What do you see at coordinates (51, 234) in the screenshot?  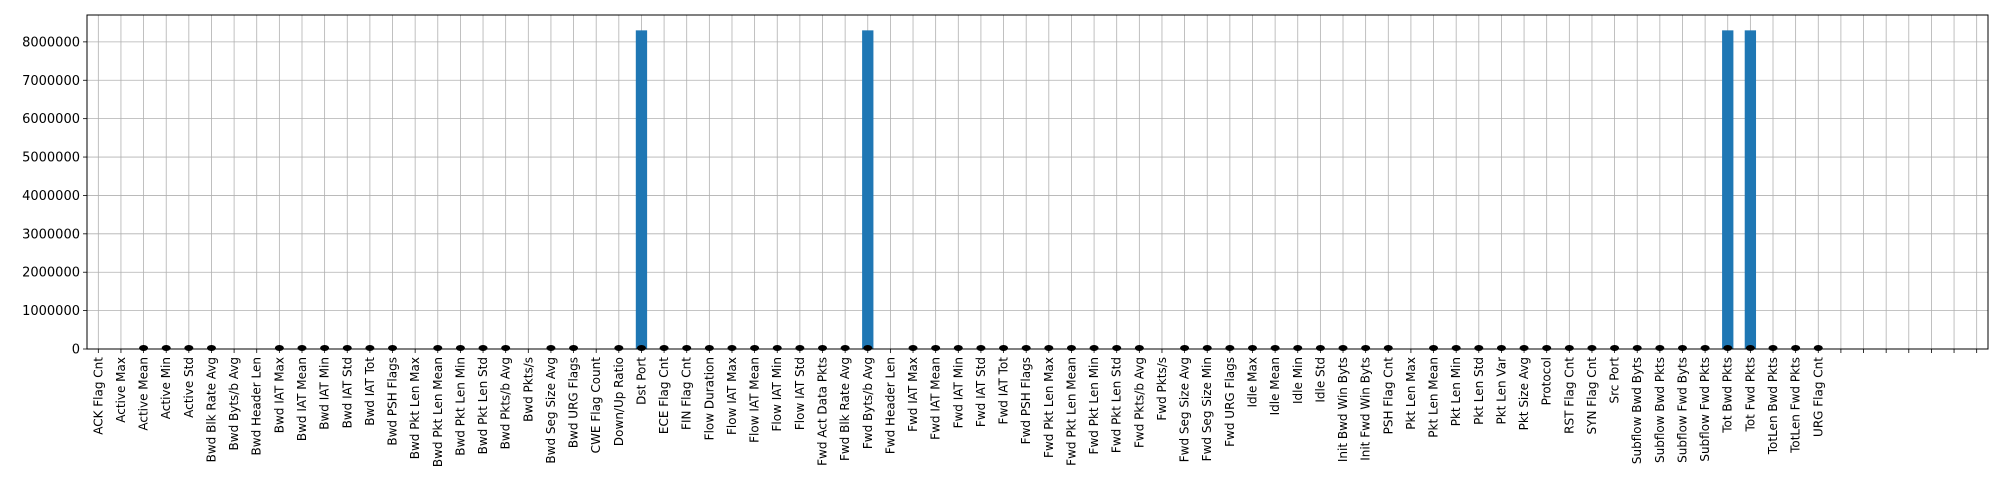 I see `y-tick-label: 3000000` at bounding box center [51, 234].